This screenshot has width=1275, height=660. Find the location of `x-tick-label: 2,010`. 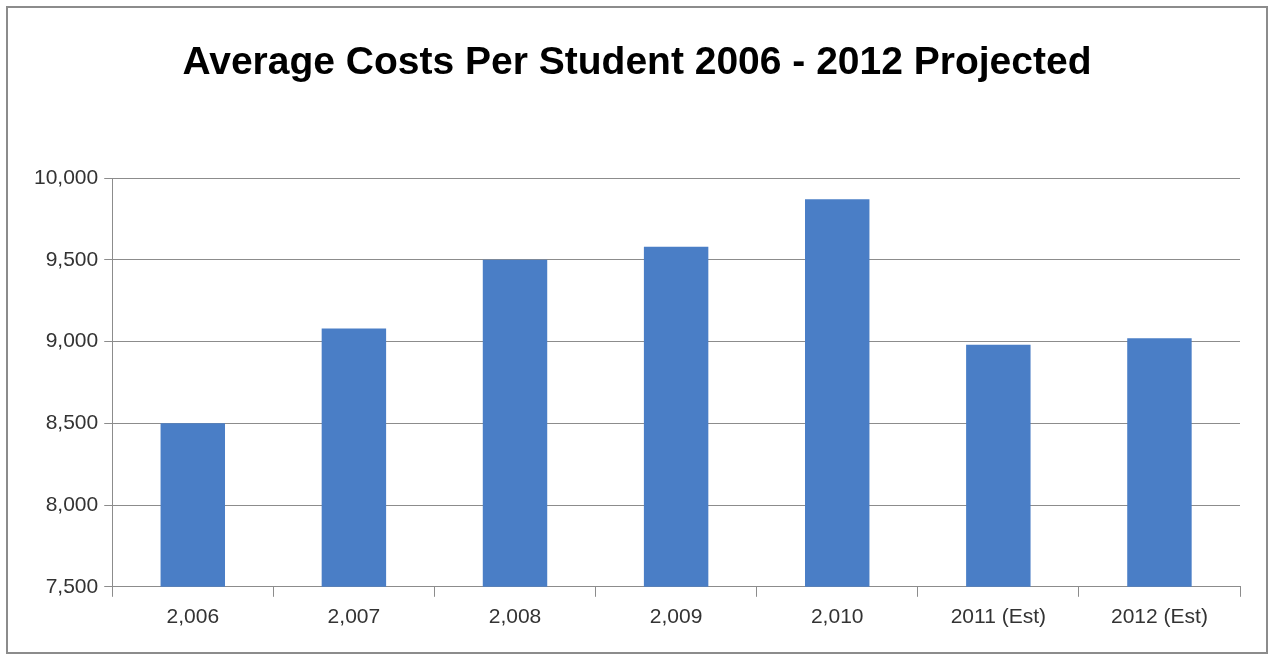

x-tick-label: 2,010 is located at coordinates (837, 616).